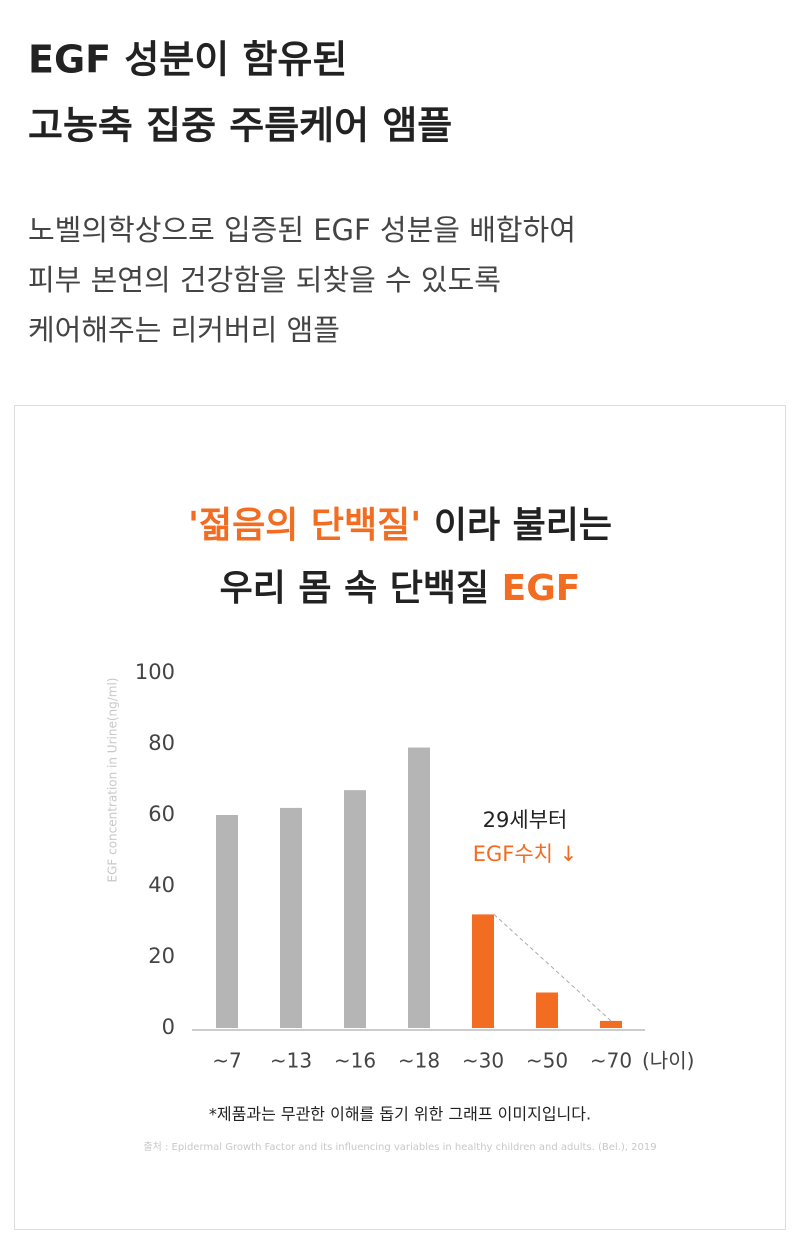  I want to click on footnote: *제품과는 무관한 이해를 돕기 위한 그래프 이미지입니다., so click(400, 1114).